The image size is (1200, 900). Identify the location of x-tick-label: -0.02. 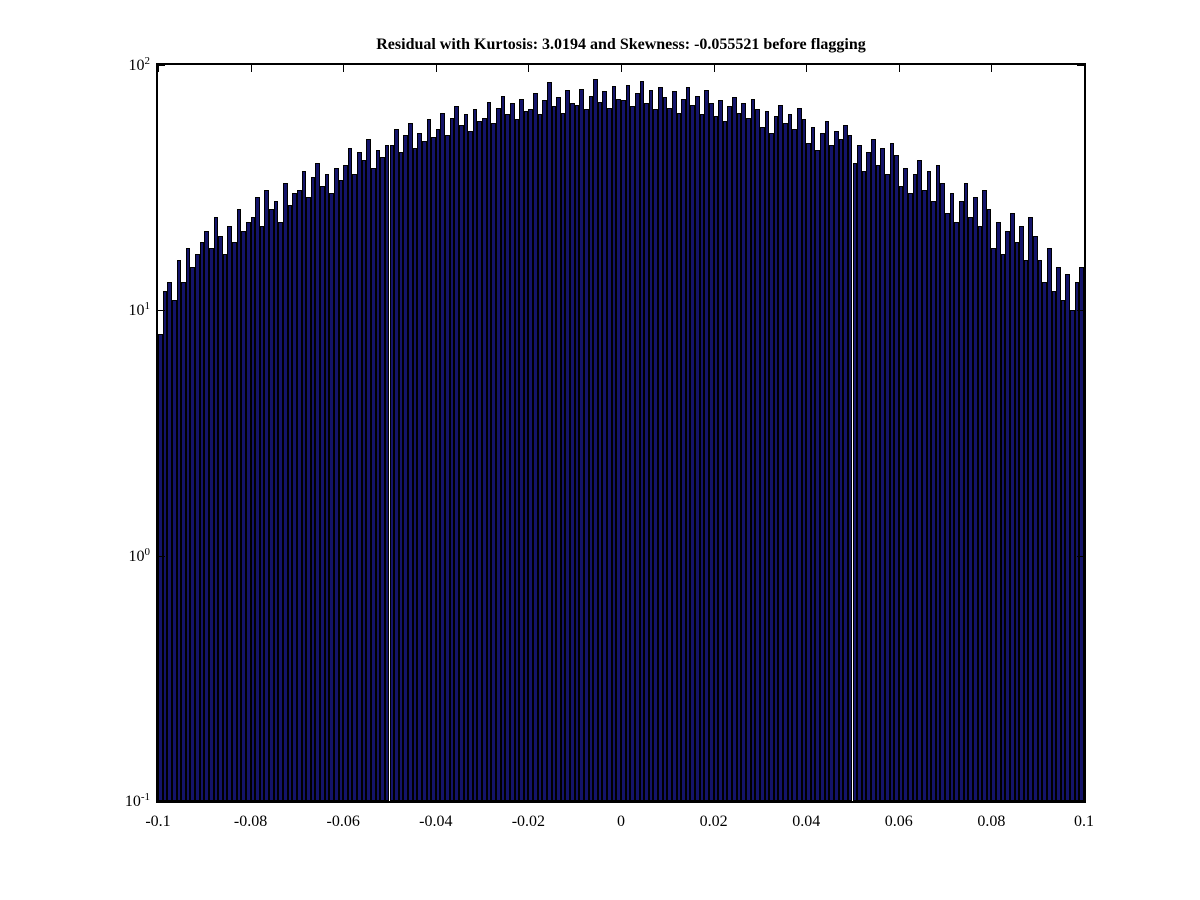
(528, 821).